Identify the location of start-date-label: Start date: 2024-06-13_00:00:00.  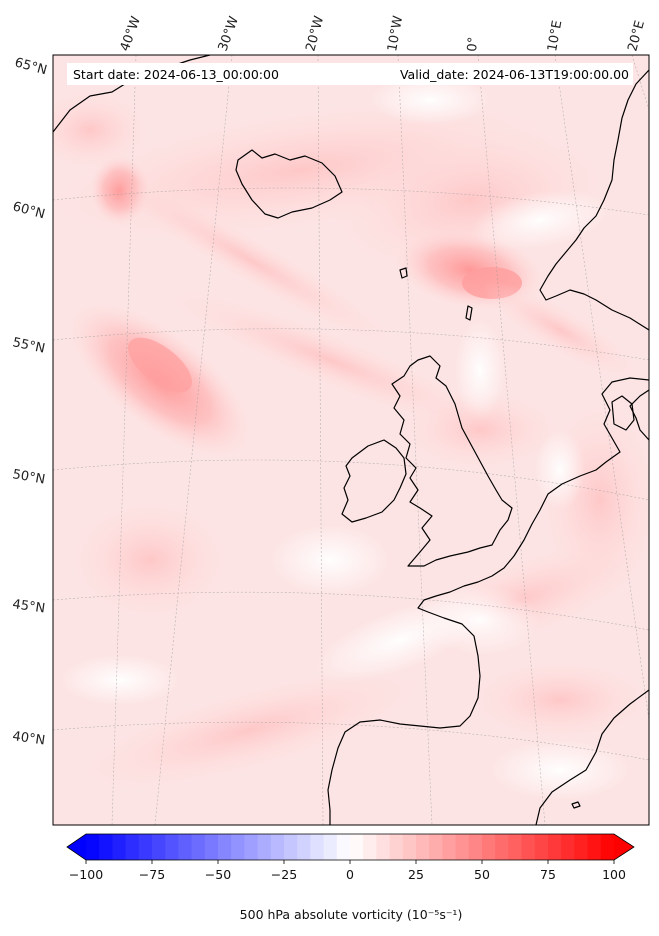
(176, 74).